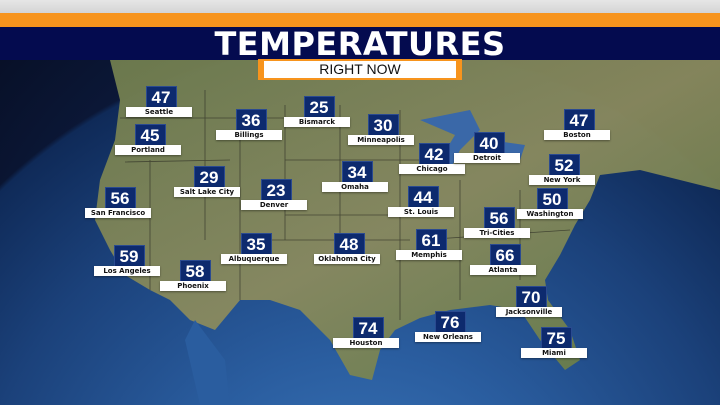  Describe the element at coordinates (349, 244) in the screenshot. I see `temperature-value: 48` at that location.